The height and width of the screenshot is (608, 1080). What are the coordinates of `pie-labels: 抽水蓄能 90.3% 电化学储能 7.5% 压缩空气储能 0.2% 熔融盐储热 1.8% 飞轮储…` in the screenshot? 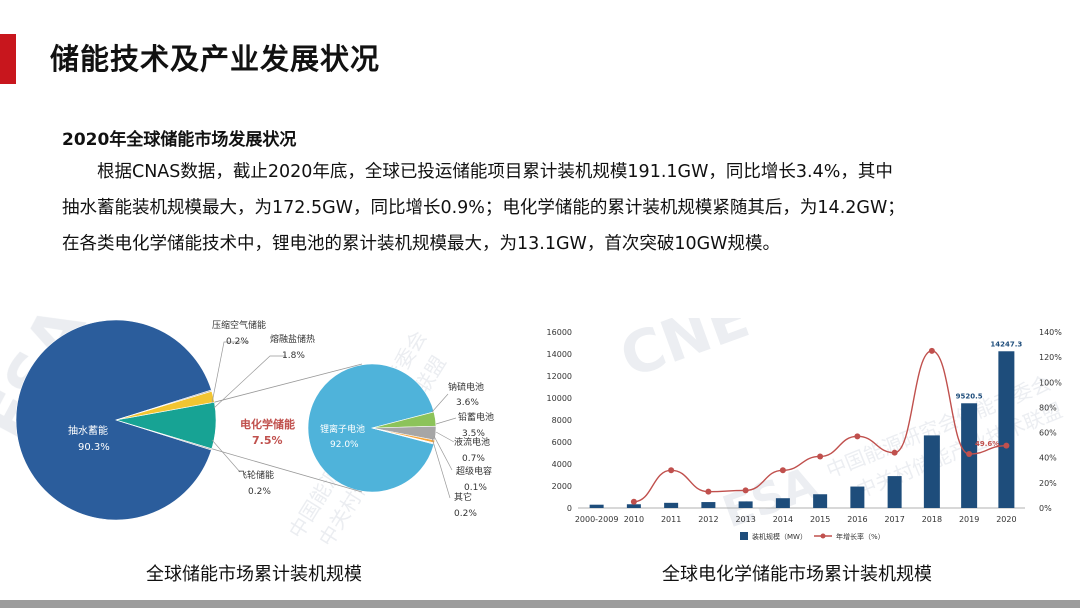 It's located at (281, 419).